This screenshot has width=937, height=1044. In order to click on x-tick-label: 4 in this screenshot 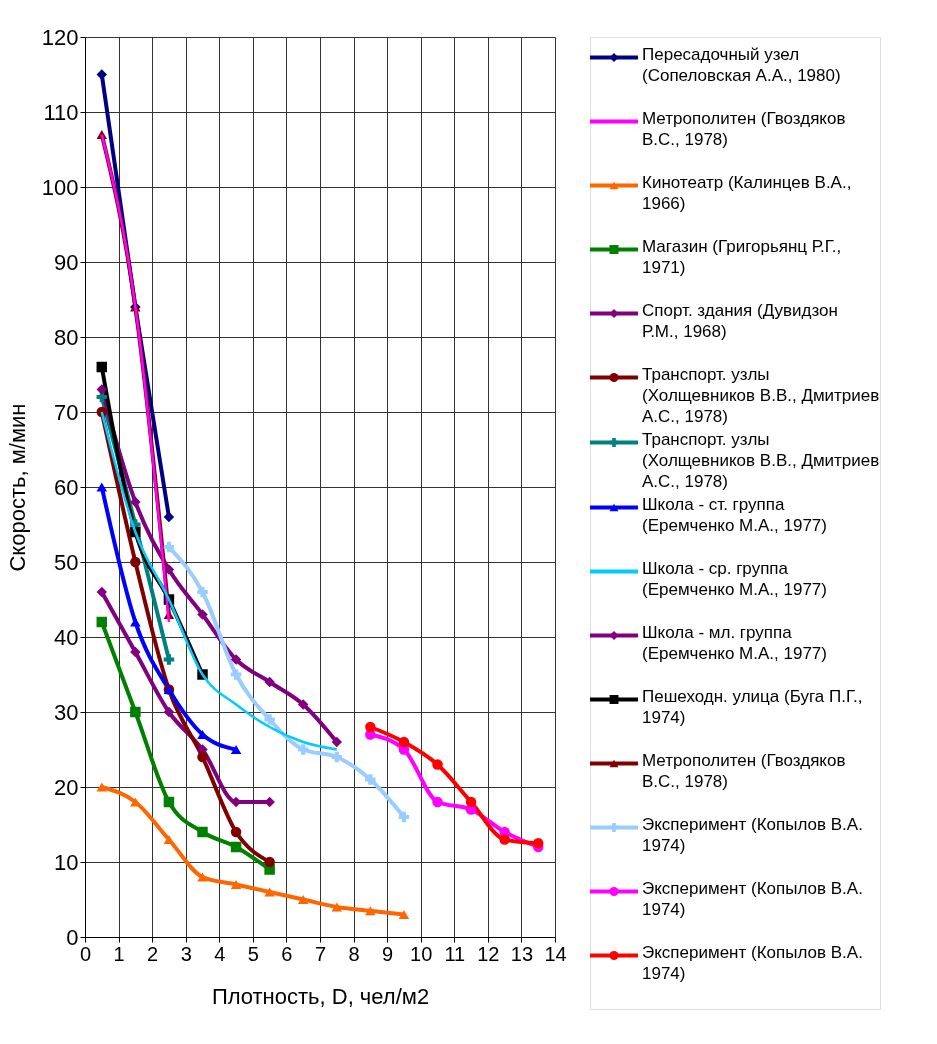, I will do `click(220, 953)`.